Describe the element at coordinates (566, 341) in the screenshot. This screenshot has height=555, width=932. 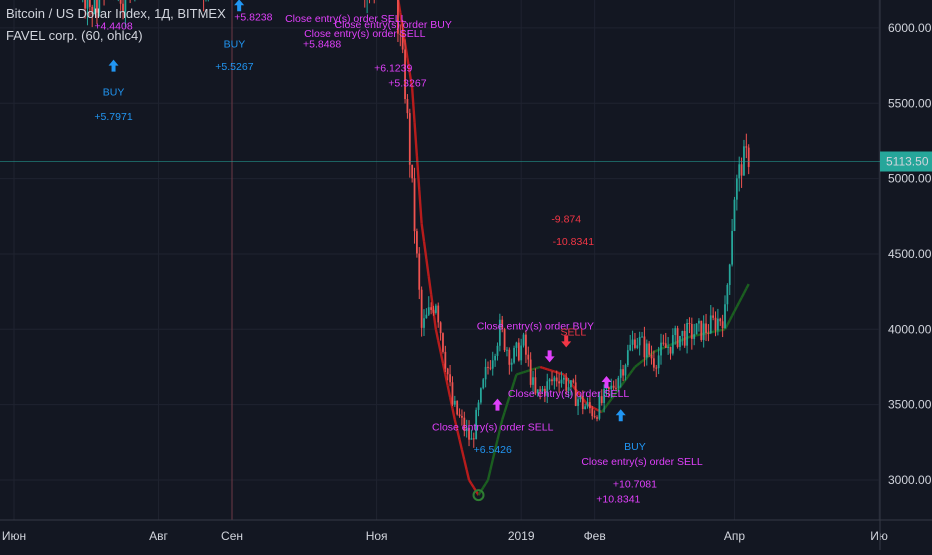
I see `sell-arrow-icon` at that location.